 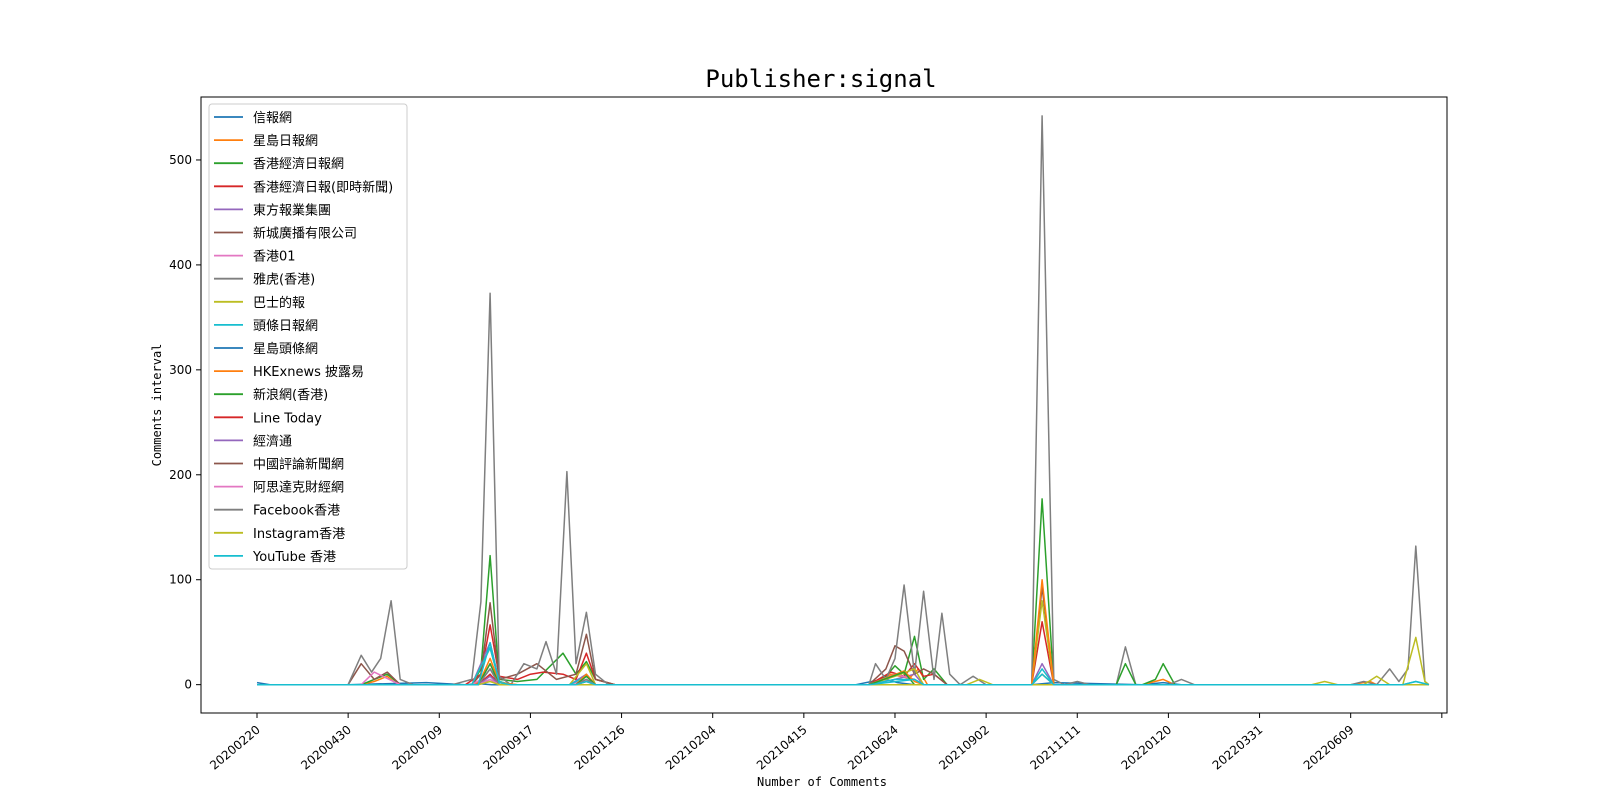 What do you see at coordinates (822, 782) in the screenshot?
I see `x-axis-label: Number of Comments` at bounding box center [822, 782].